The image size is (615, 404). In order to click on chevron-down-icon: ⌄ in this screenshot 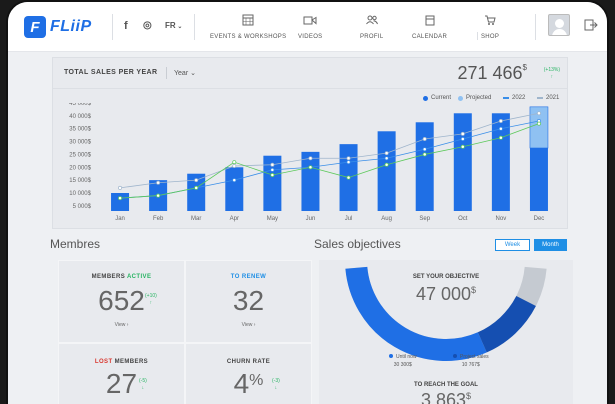, I will do `click(192, 73)`.